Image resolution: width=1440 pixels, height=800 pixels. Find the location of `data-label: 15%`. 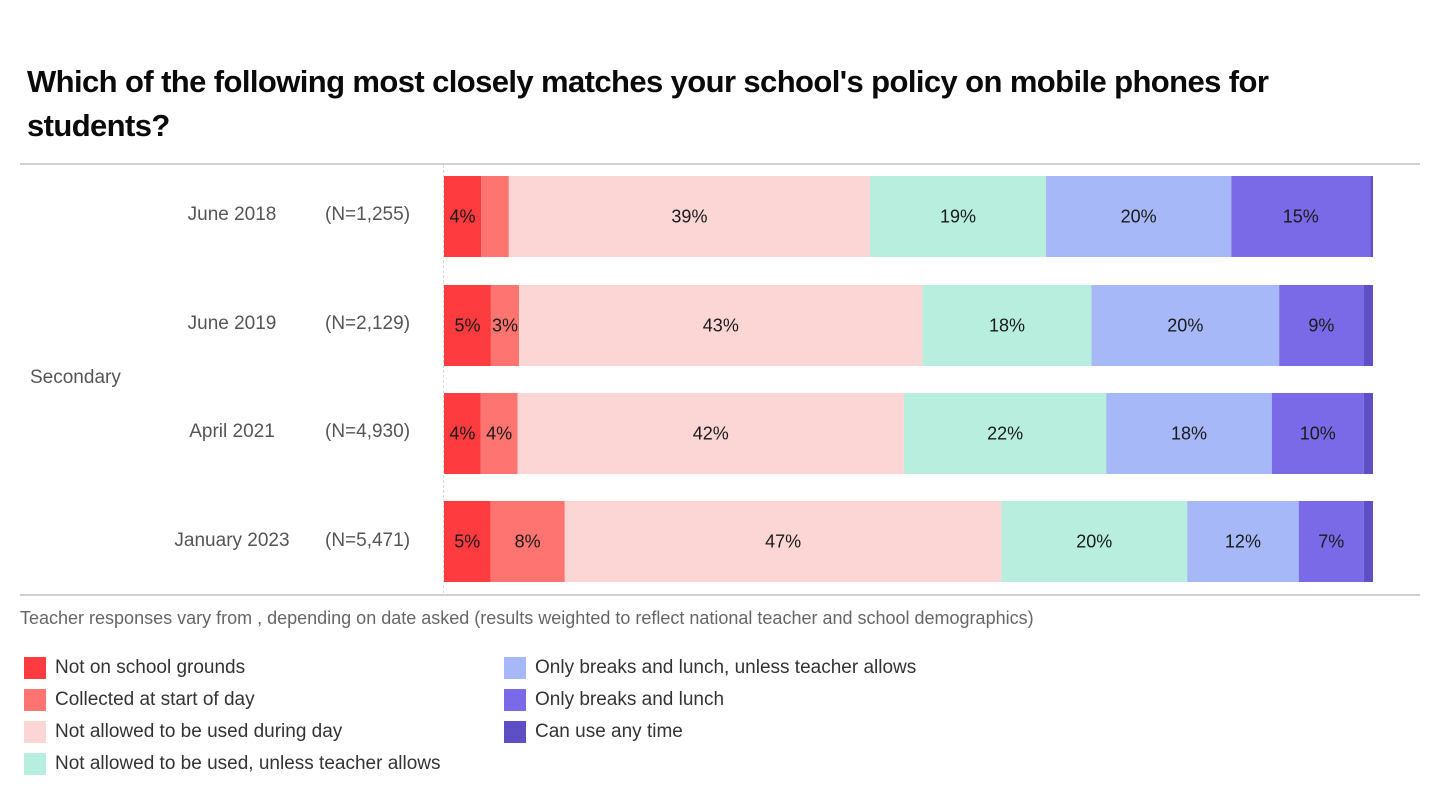

data-label: 15% is located at coordinates (1301, 217).